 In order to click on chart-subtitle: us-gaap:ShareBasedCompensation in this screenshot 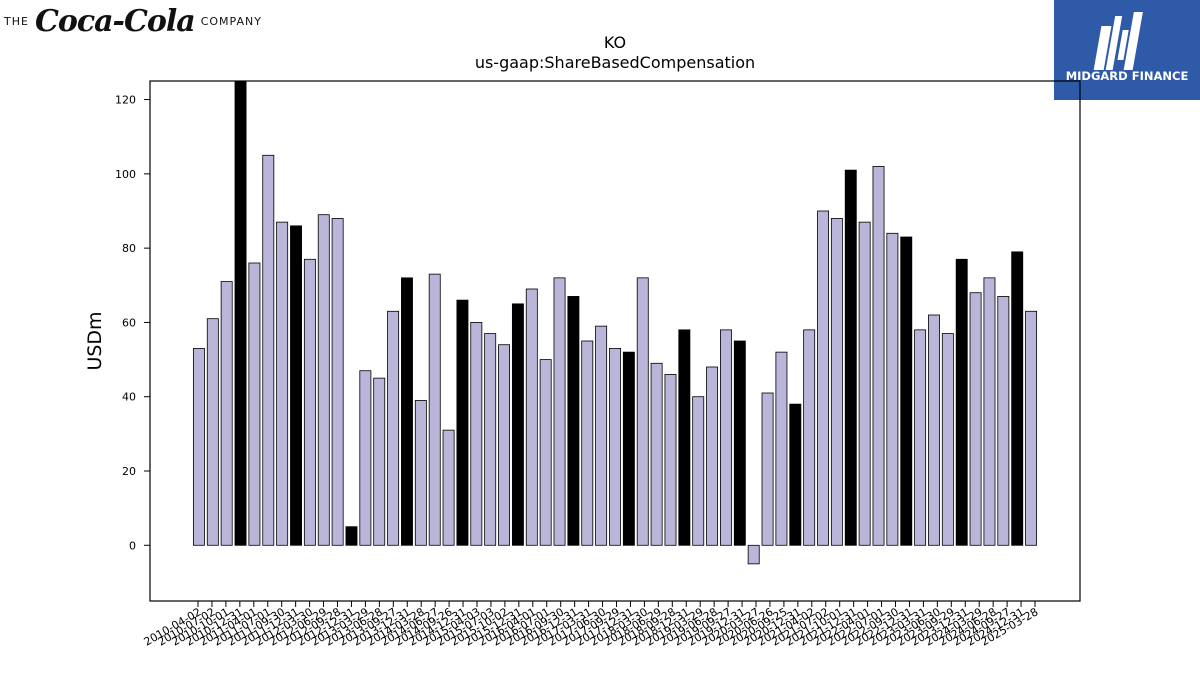, I will do `click(615, 62)`.